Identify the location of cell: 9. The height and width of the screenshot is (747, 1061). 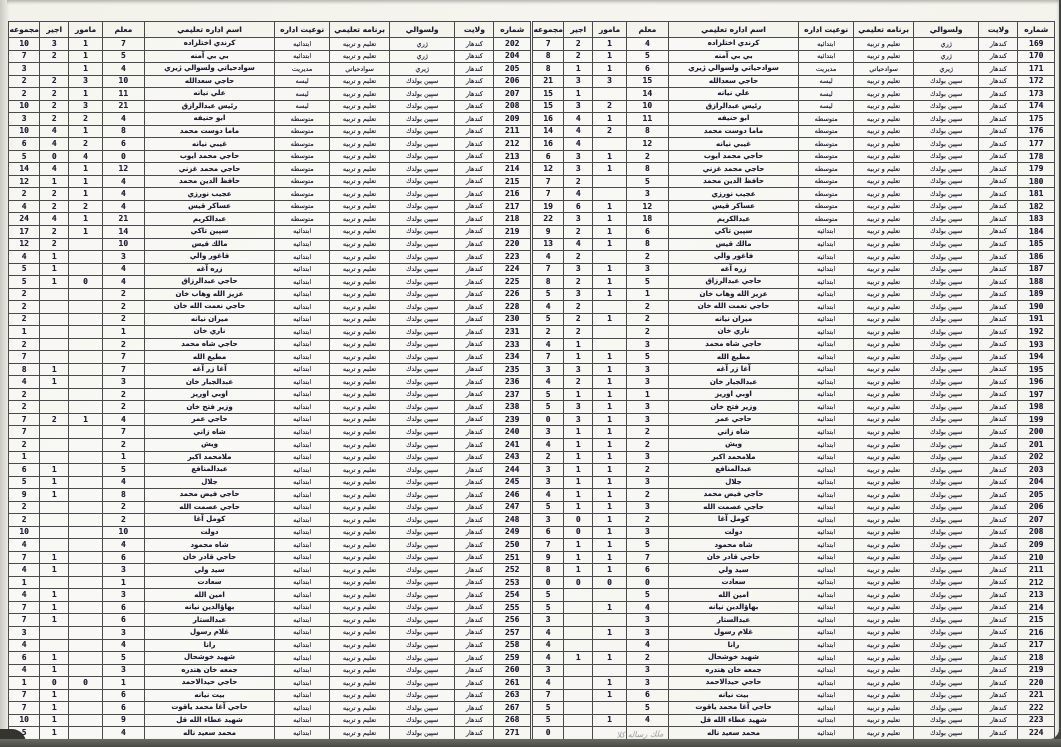
(548, 231).